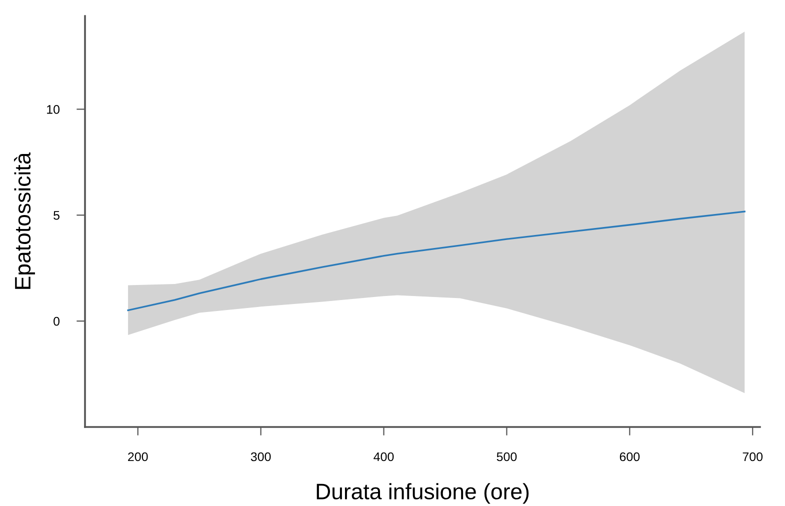  I want to click on x-tick-label: 600, so click(630, 457).